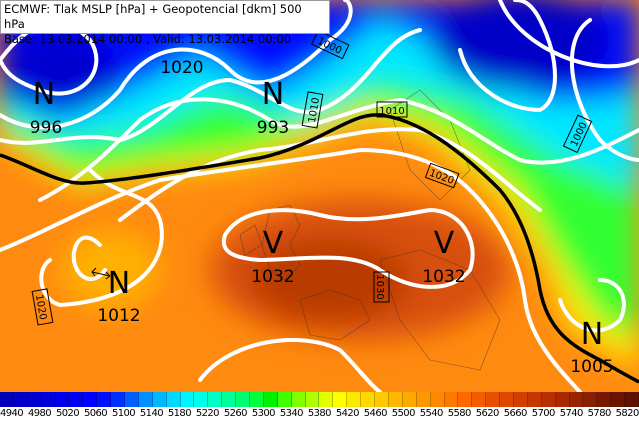  I want to click on colorbar-tick-label: 5780, so click(599, 413).